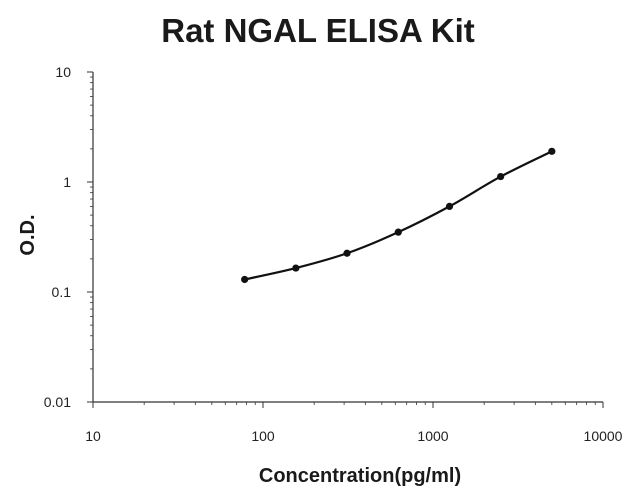 Image resolution: width=639 pixels, height=490 pixels. Describe the element at coordinates (603, 436) in the screenshot. I see `x-tick-label: 10000` at that location.